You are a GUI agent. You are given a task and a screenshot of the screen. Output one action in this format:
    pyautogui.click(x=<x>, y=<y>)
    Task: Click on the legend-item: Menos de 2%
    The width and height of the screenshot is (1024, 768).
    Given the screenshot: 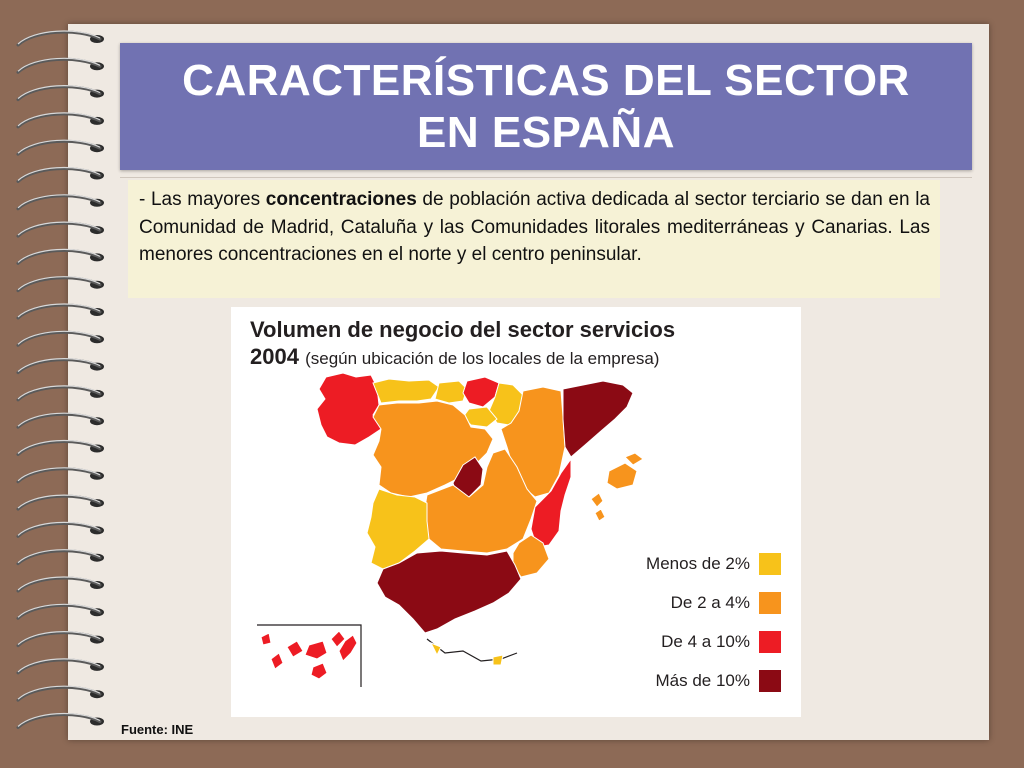 What is the action you would take?
    pyautogui.click(x=701, y=563)
    